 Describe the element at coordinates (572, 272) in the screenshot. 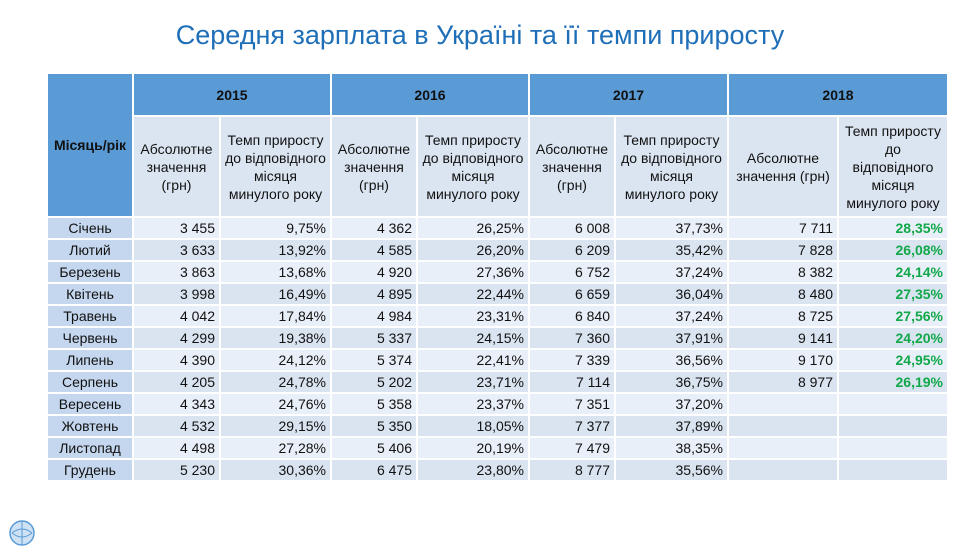

I see `value-cell: 6 752` at that location.